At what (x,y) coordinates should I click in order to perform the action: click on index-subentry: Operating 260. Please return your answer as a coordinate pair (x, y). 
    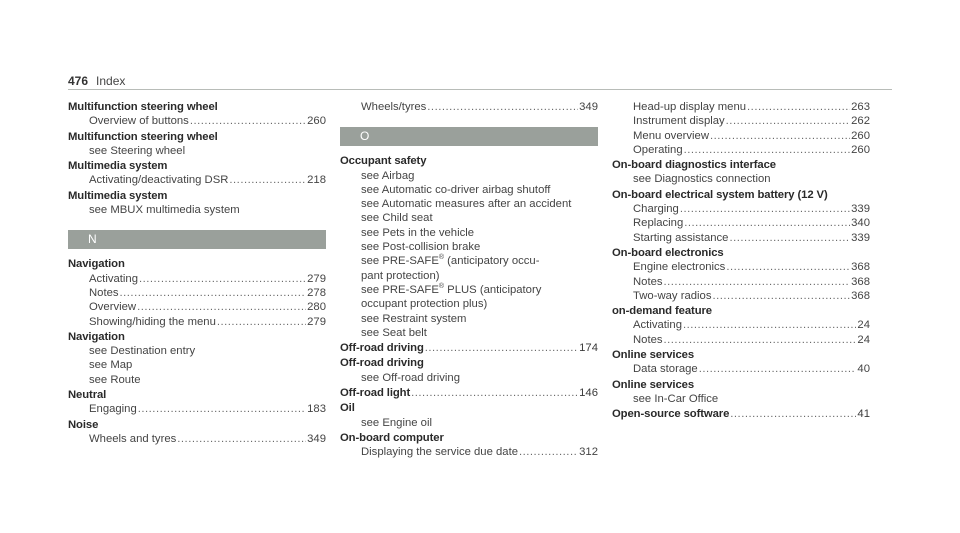
    Looking at the image, I should click on (741, 150).